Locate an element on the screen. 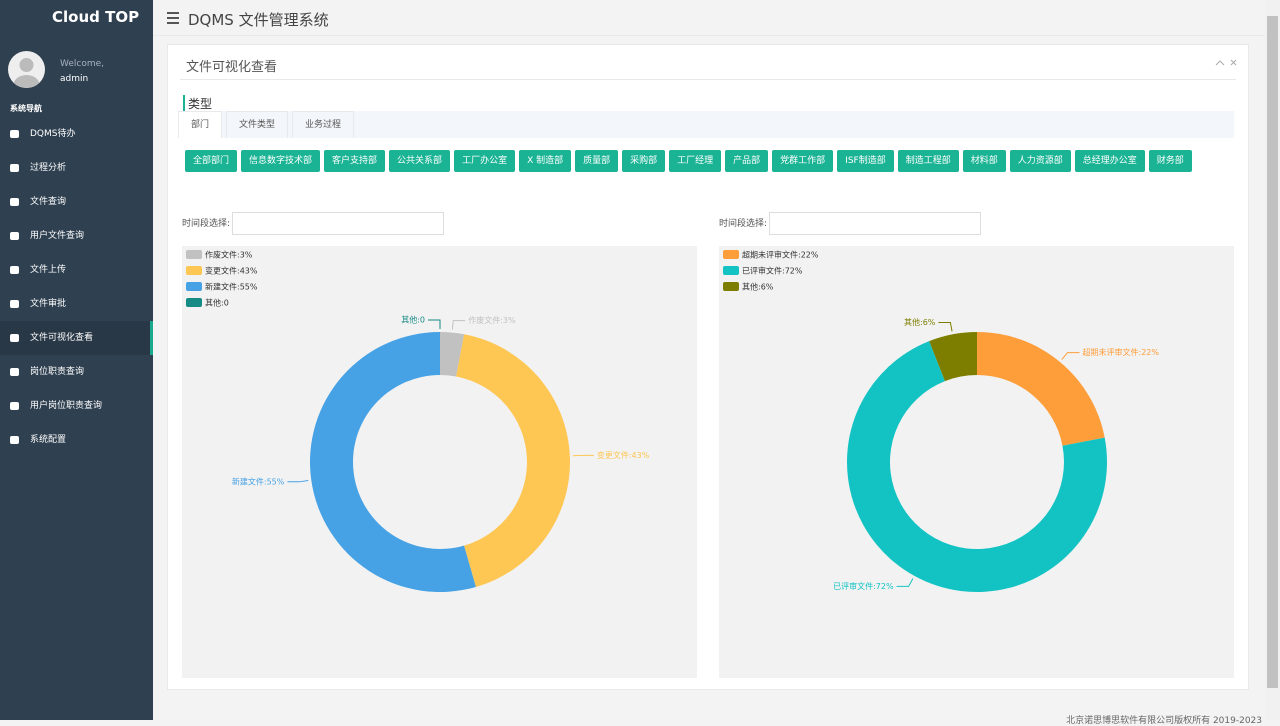 Image resolution: width=1280 pixels, height=726 pixels. legend-label: 已评审文件:72% is located at coordinates (772, 271).